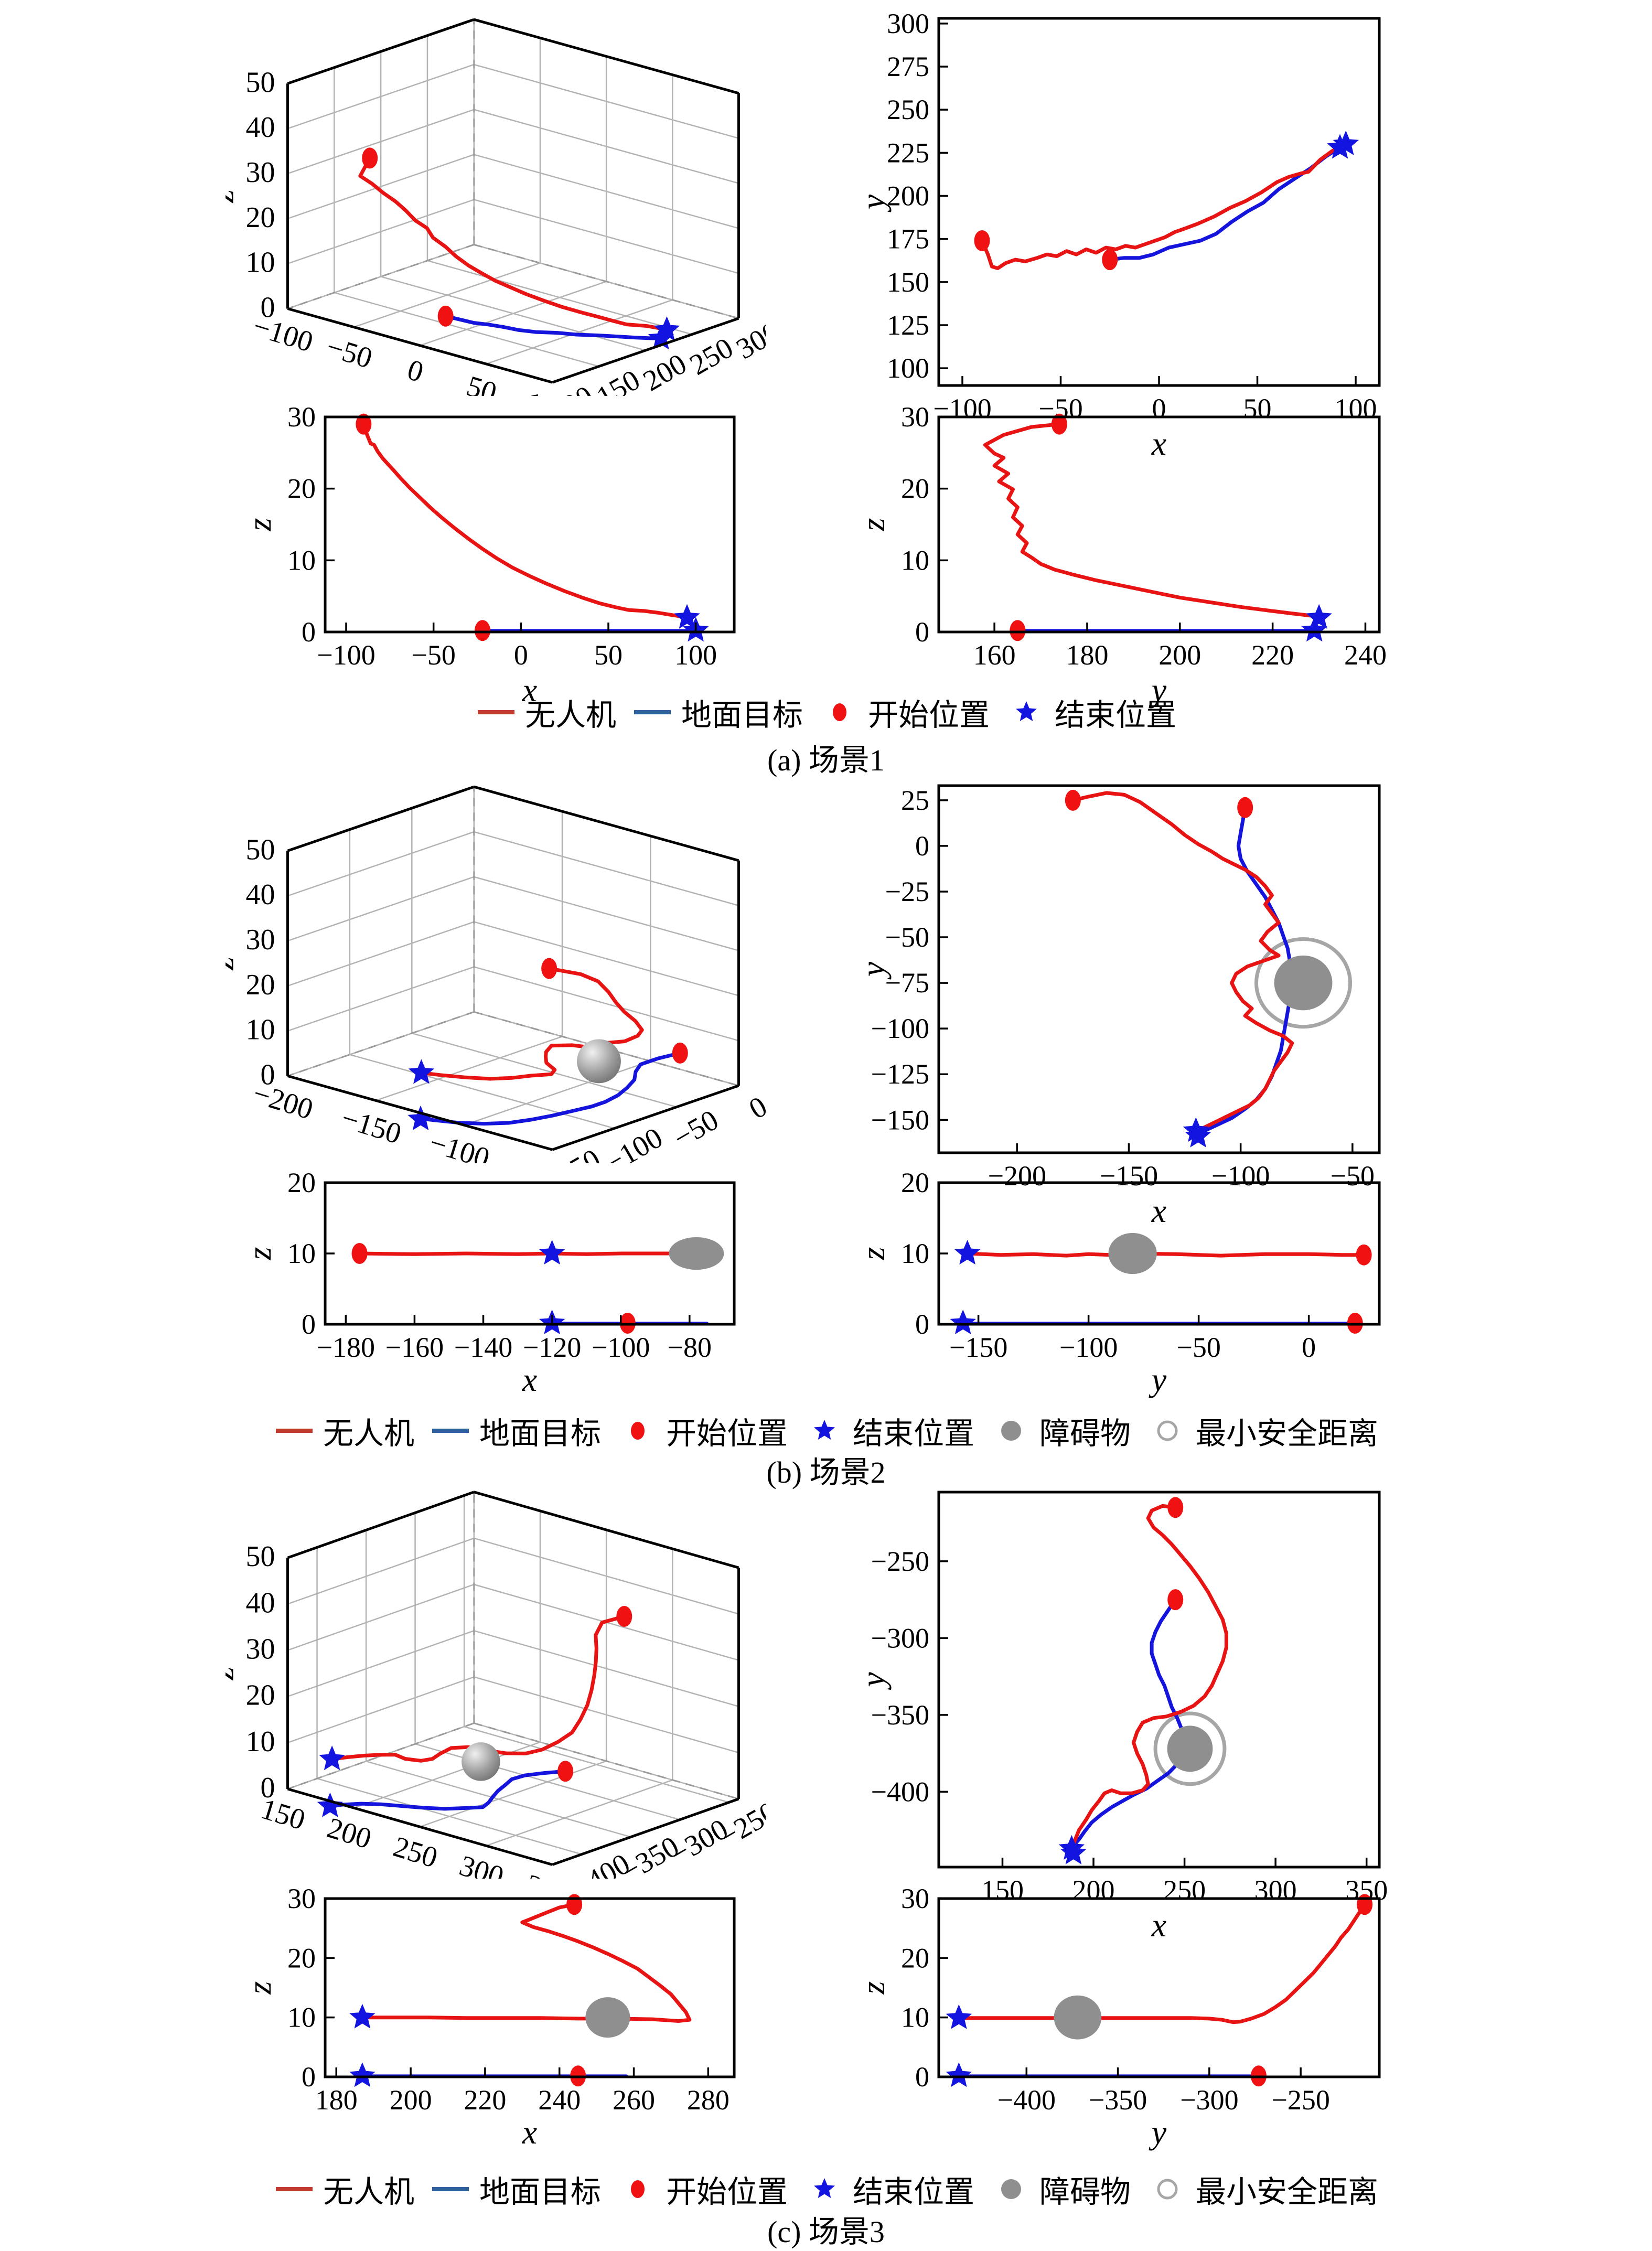 The width and height of the screenshot is (1652, 2251). I want to click on scene3-legend: 无人机 地面目标 开始位置 结束位置 障碍物 最小安全距离, so click(826, 2189).